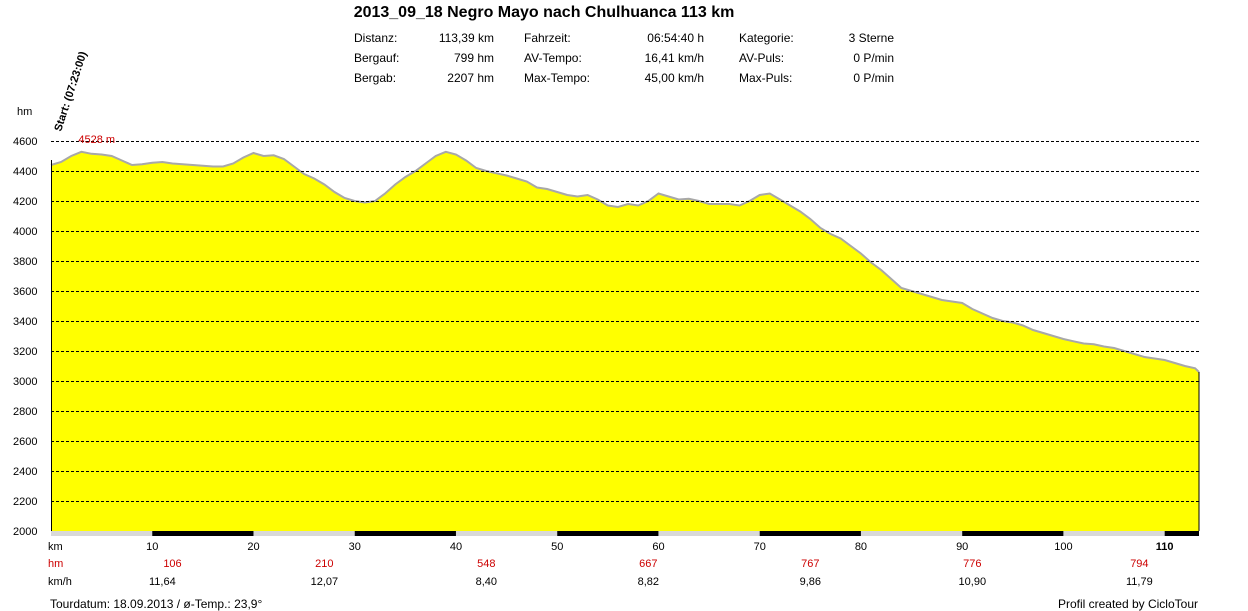 This screenshot has height=611, width=1248. I want to click on ytick-label-3200: 3200, so click(25, 352).